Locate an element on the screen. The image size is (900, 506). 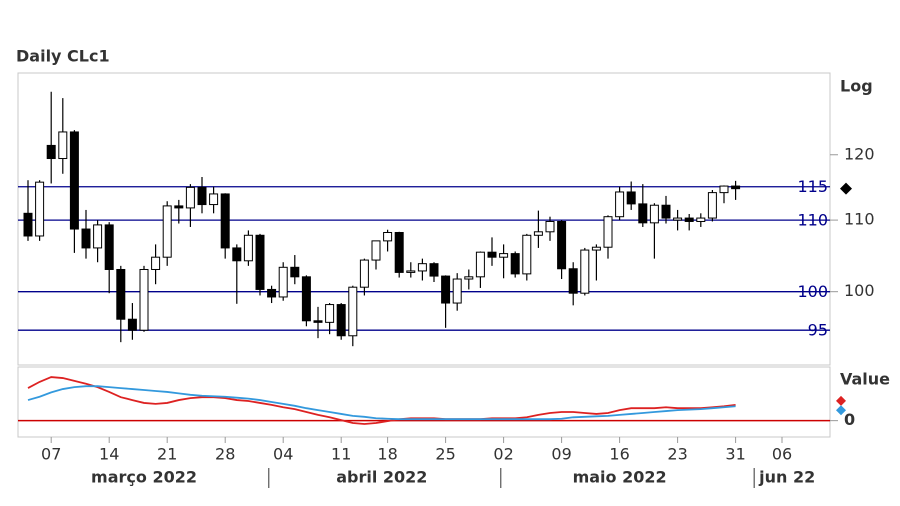
last-price-marker is located at coordinates (846, 188).